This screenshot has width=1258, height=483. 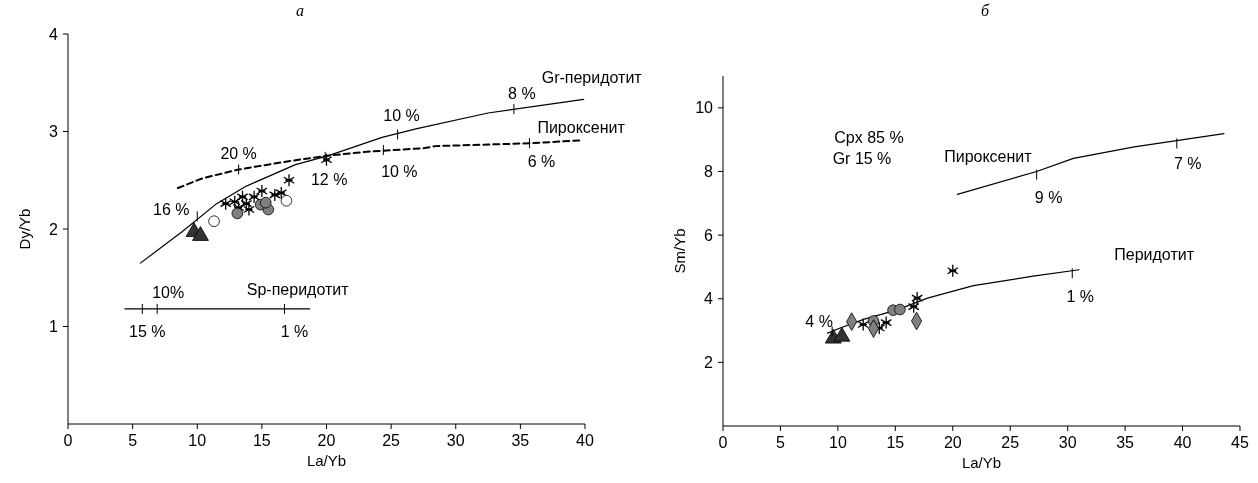 I want to click on y-axis-title: Sm/Yb, so click(x=679, y=251).